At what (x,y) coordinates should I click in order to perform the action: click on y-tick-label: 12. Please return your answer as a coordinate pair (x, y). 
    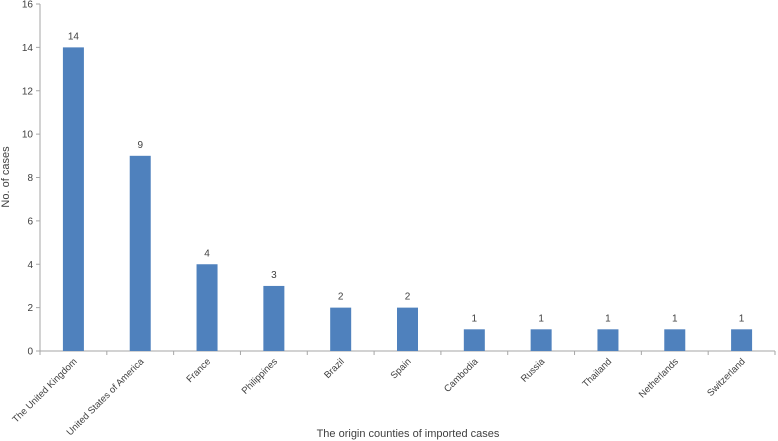
    Looking at the image, I should click on (28, 91).